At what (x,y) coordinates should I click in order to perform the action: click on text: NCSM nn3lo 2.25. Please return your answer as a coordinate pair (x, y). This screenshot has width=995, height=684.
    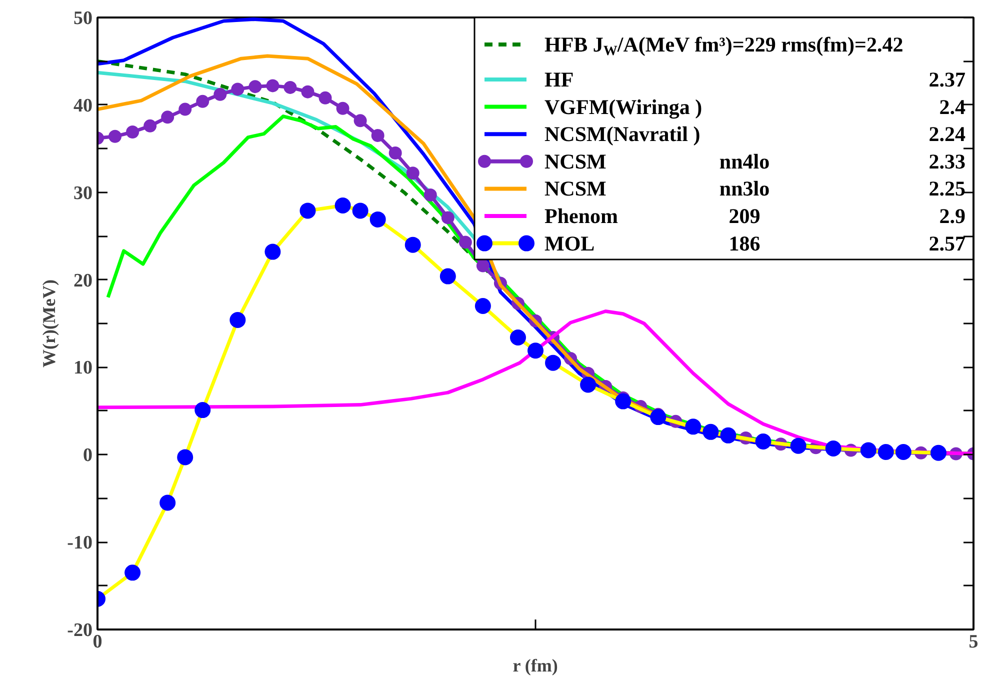
    Looking at the image, I should click on (755, 188).